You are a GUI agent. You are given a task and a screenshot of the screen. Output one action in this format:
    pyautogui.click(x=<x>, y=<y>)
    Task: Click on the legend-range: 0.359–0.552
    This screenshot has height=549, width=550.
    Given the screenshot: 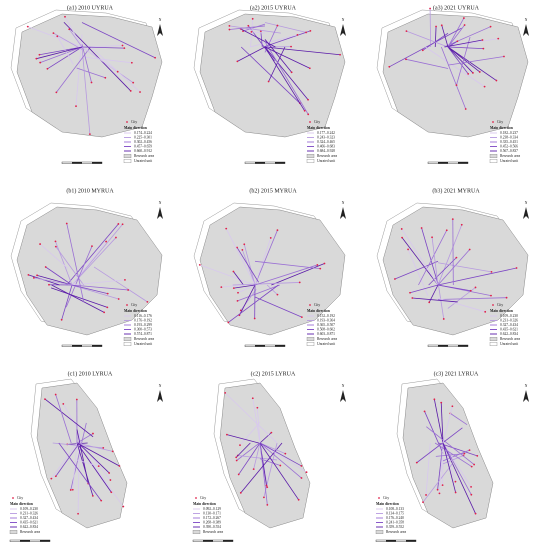 What is the action you would take?
    pyautogui.click(x=395, y=527)
    